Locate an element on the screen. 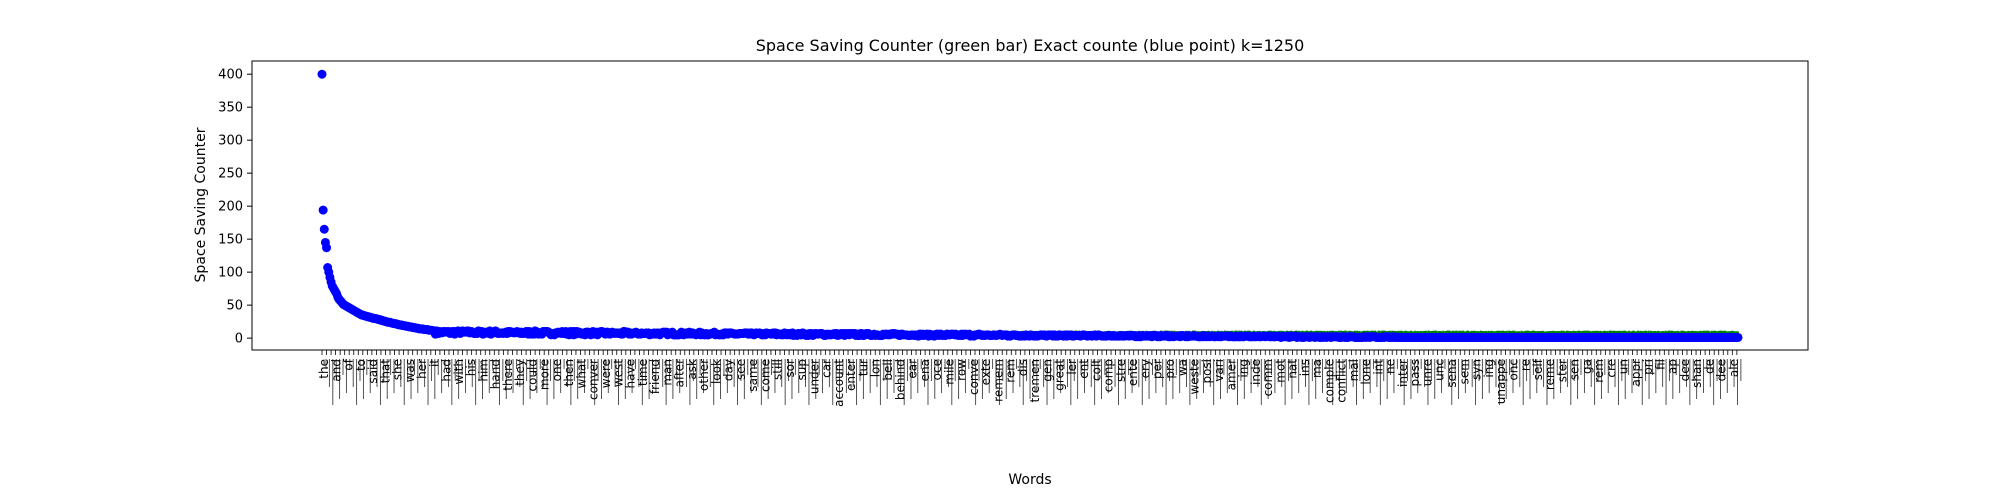 This screenshot has width=2000, height=500. x-word-label: it is located at coordinates (434, 363).